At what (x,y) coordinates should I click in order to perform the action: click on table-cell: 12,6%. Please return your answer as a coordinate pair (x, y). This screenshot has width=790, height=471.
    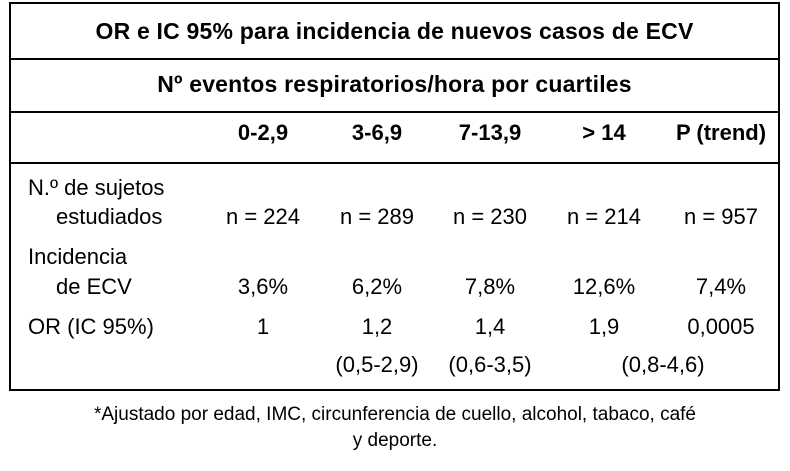
    Looking at the image, I should click on (604, 286).